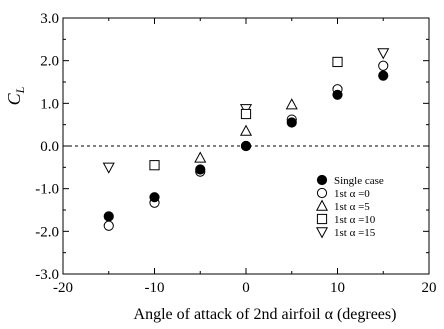 The width and height of the screenshot is (444, 329). I want to click on legend-label: 1st α =5, so click(352, 207).